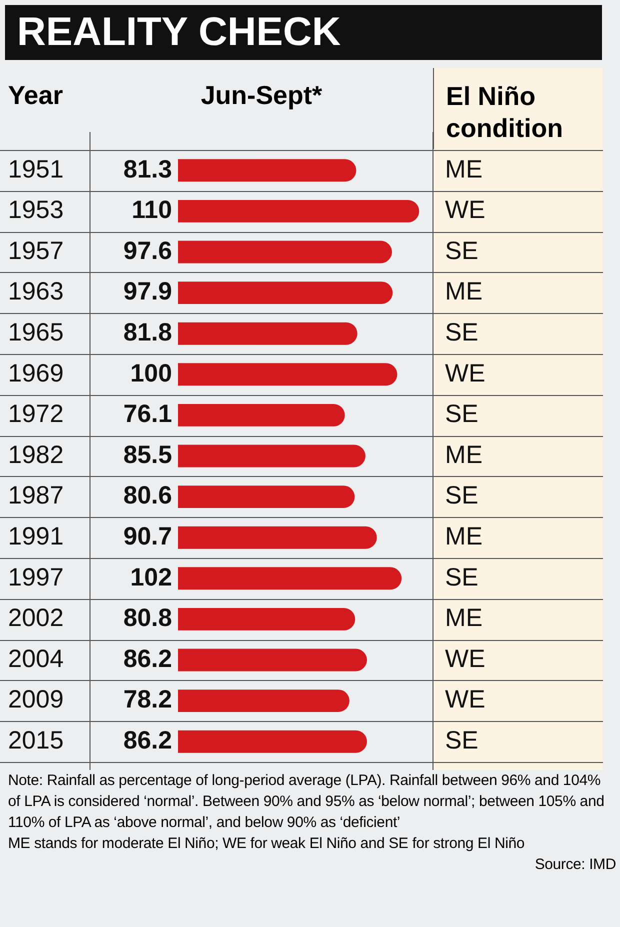 Image resolution: width=620 pixels, height=927 pixels. Describe the element at coordinates (147, 250) in the screenshot. I see `data-label: 97.6` at that location.